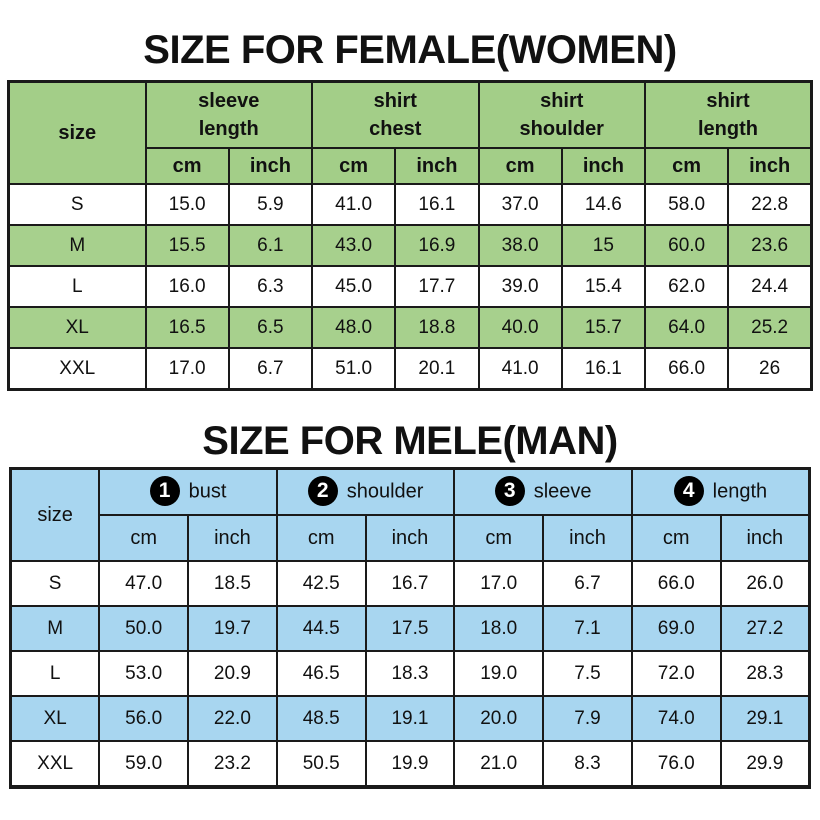 This screenshot has height=820, width=820. I want to click on measurement-cell: 47.0, so click(144, 583).